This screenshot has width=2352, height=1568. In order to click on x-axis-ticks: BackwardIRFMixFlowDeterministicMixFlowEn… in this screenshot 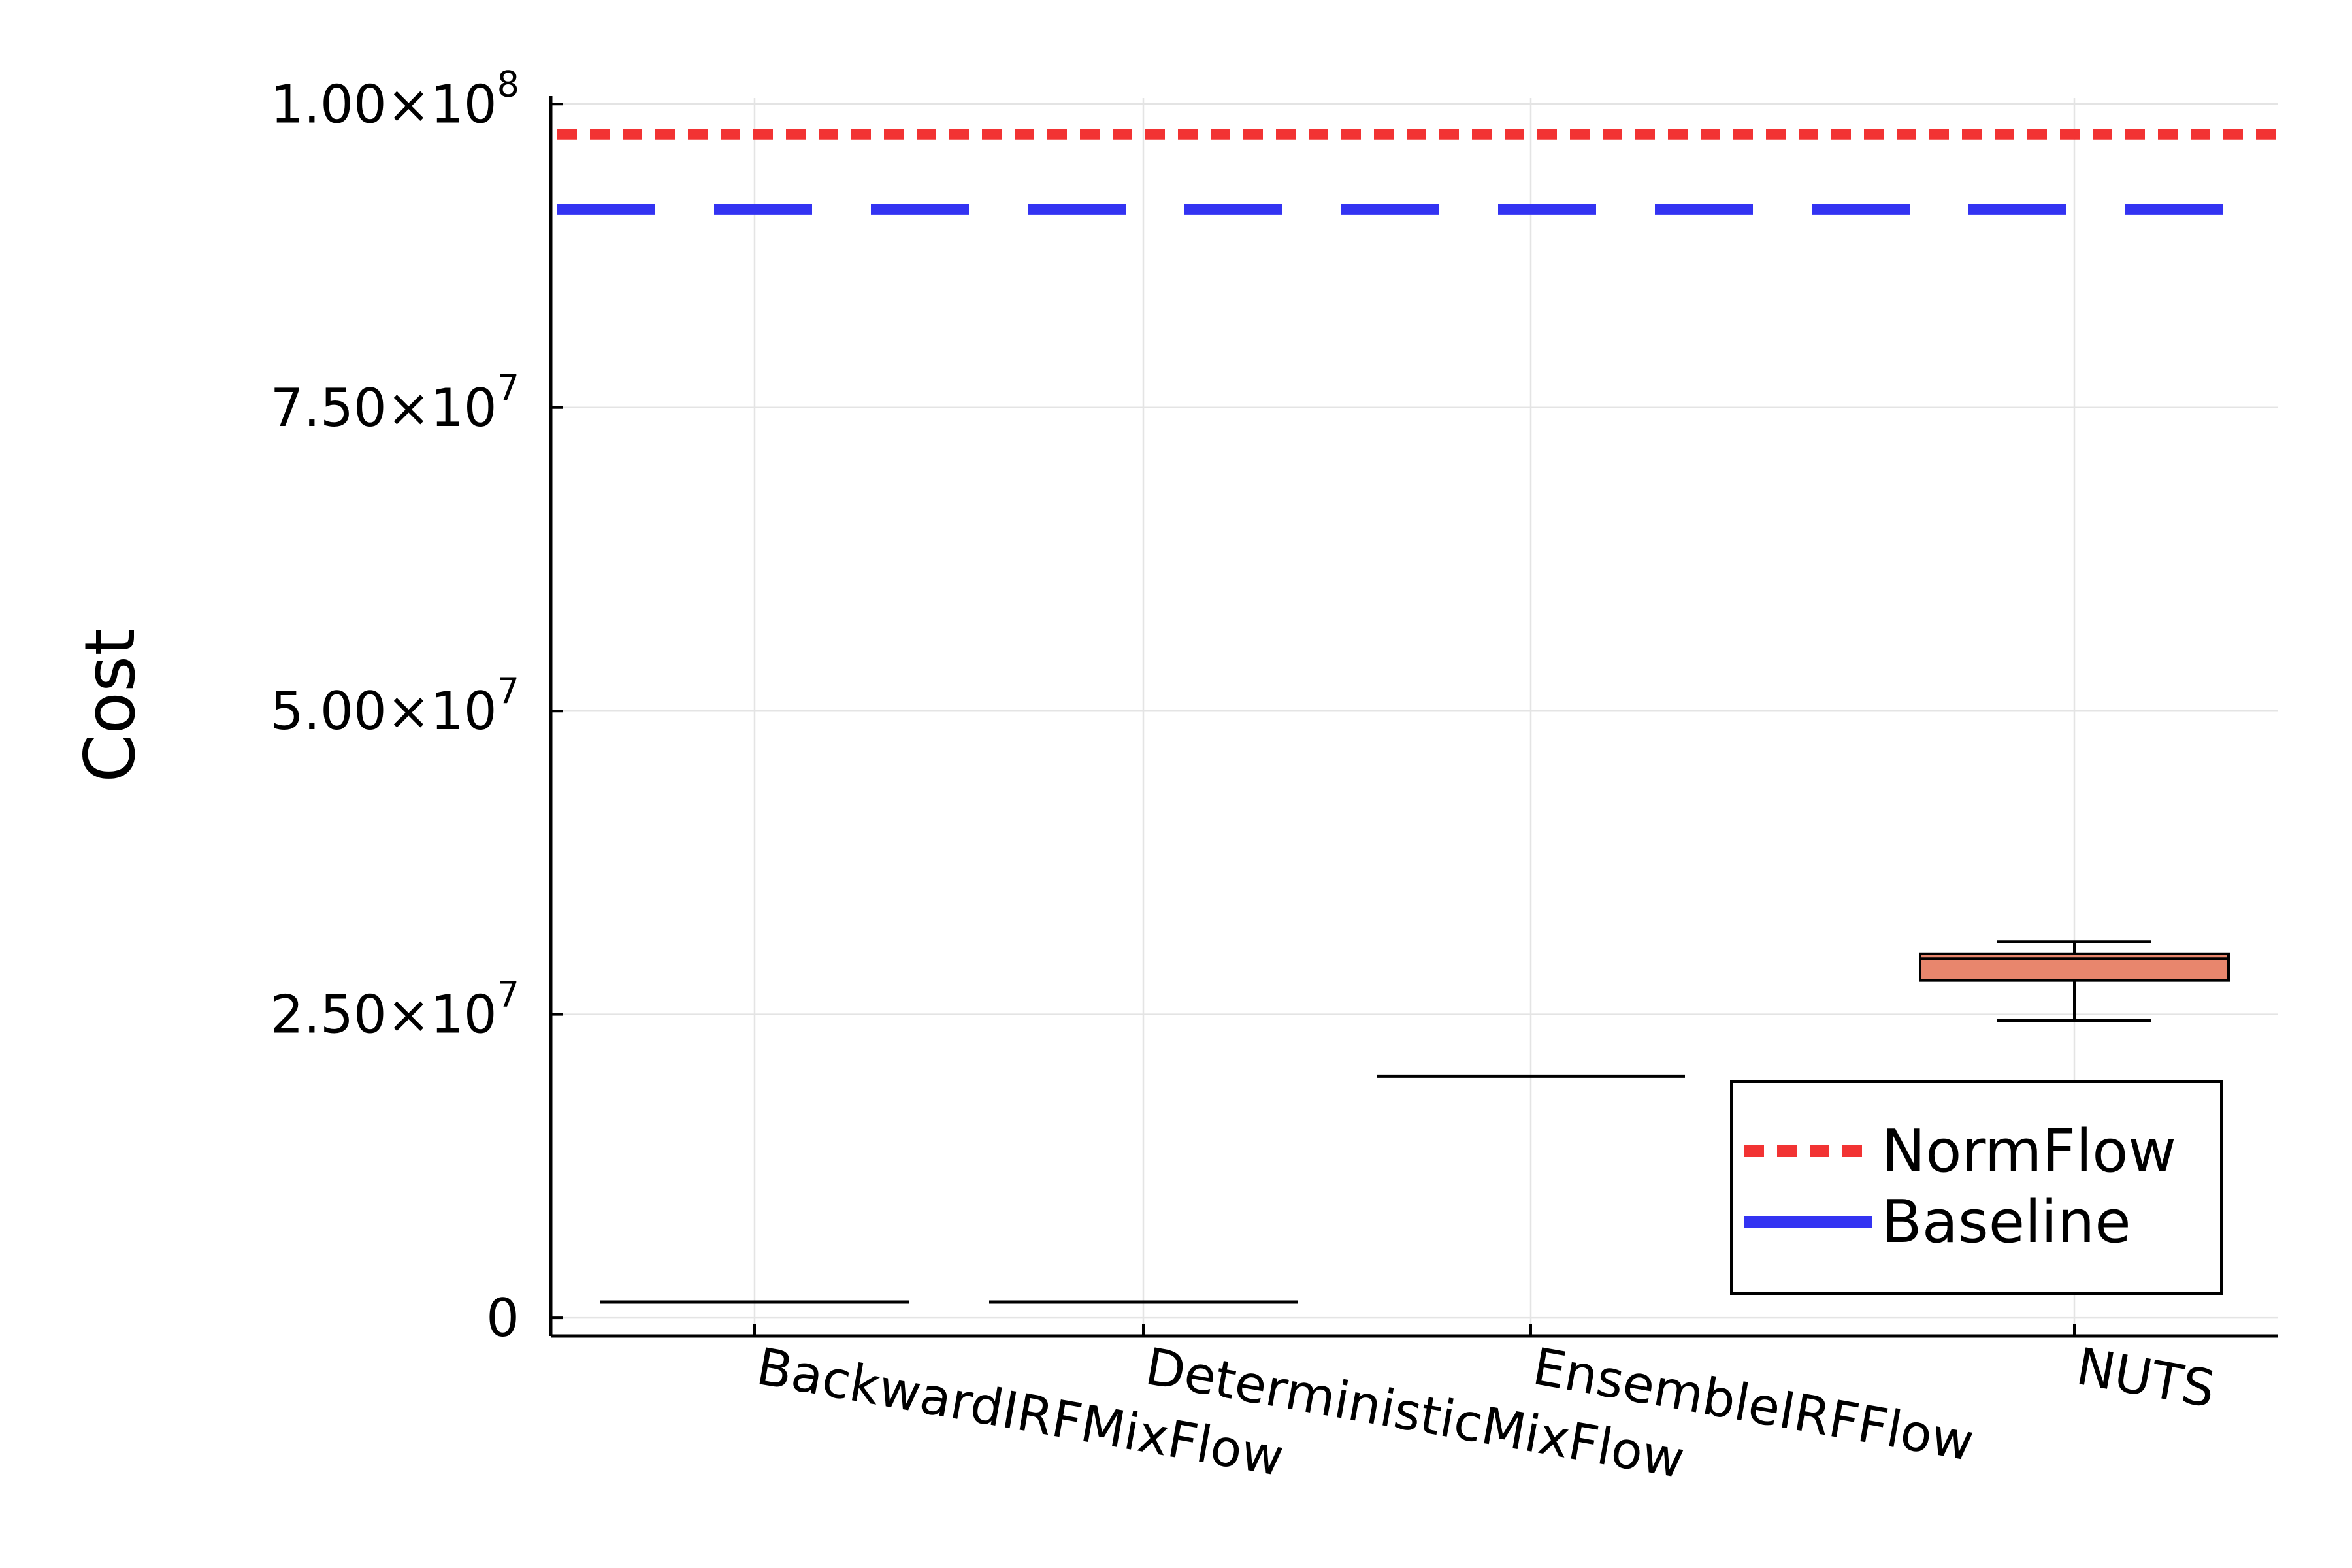, I will do `click(1486, 1407)`.